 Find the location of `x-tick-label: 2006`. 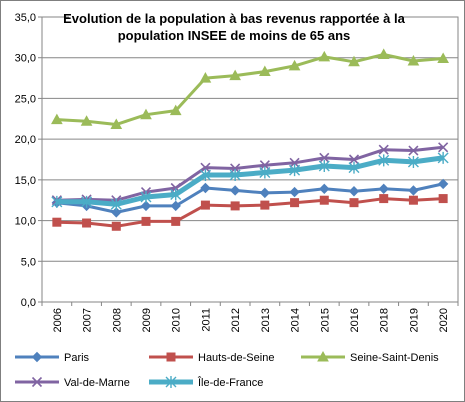

x-tick-label: 2006 is located at coordinates (58, 320).